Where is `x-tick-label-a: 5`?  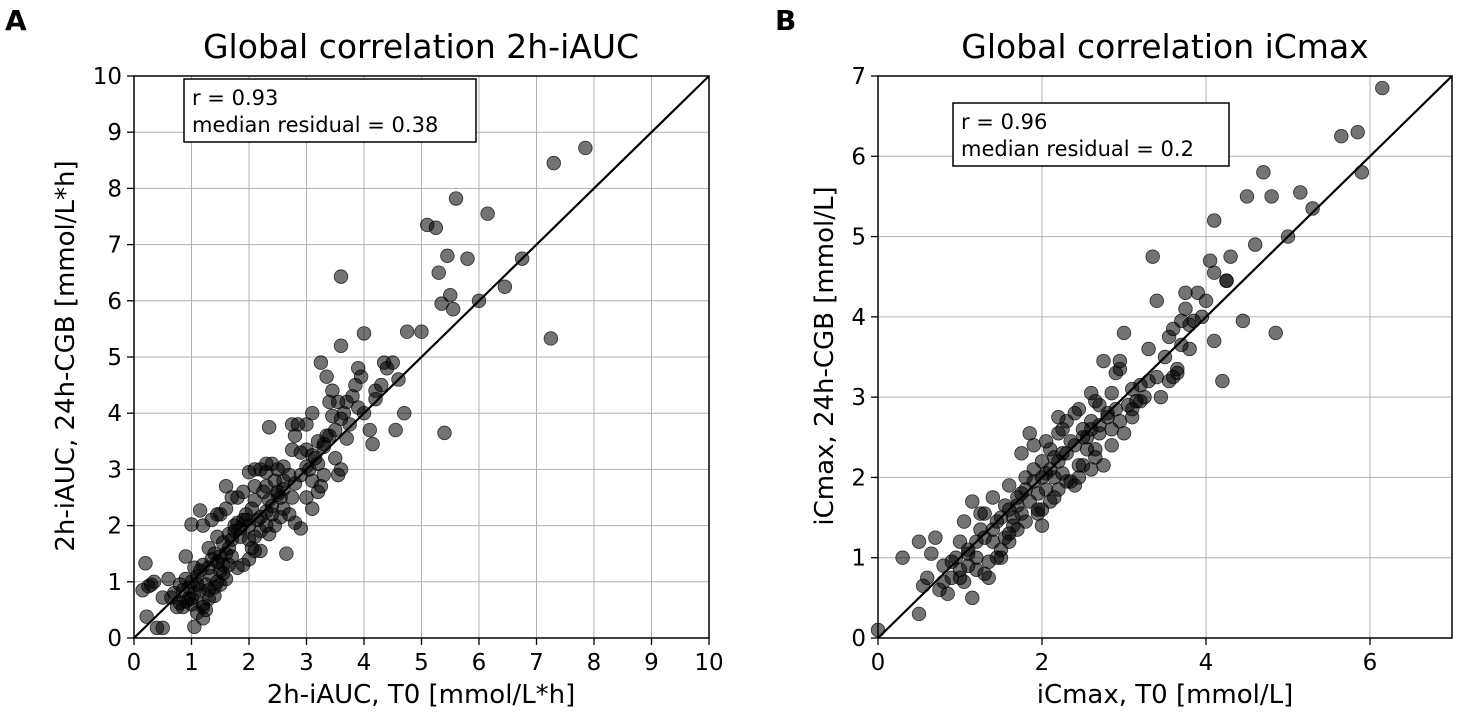
x-tick-label-a: 5 is located at coordinates (421, 663).